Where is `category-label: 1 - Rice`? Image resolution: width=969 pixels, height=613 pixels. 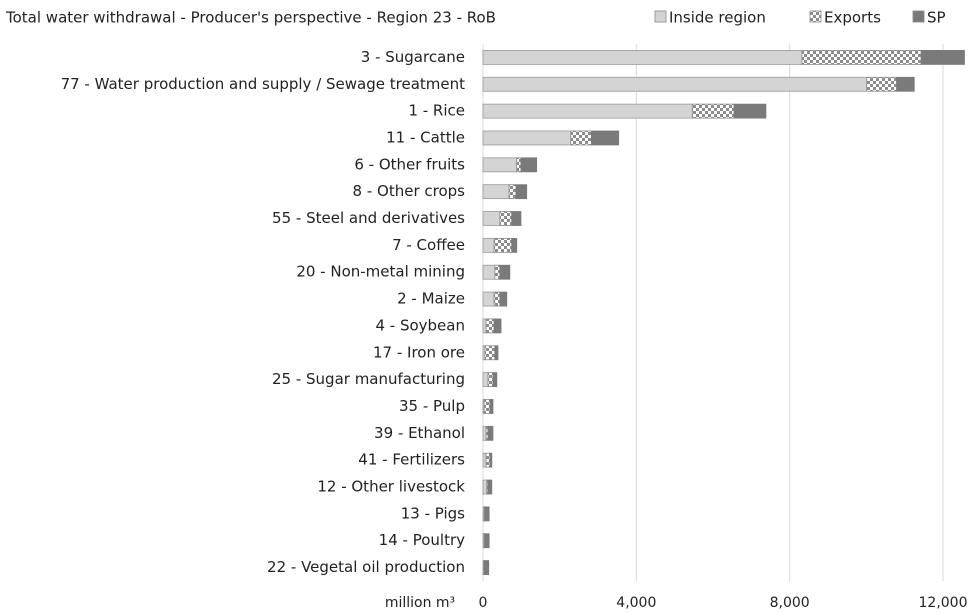
category-label: 1 - Rice is located at coordinates (436, 111).